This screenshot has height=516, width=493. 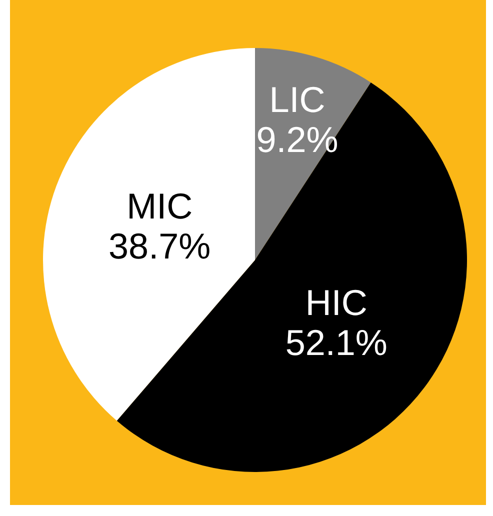 What do you see at coordinates (297, 139) in the screenshot?
I see `data-label: 9.2%` at bounding box center [297, 139].